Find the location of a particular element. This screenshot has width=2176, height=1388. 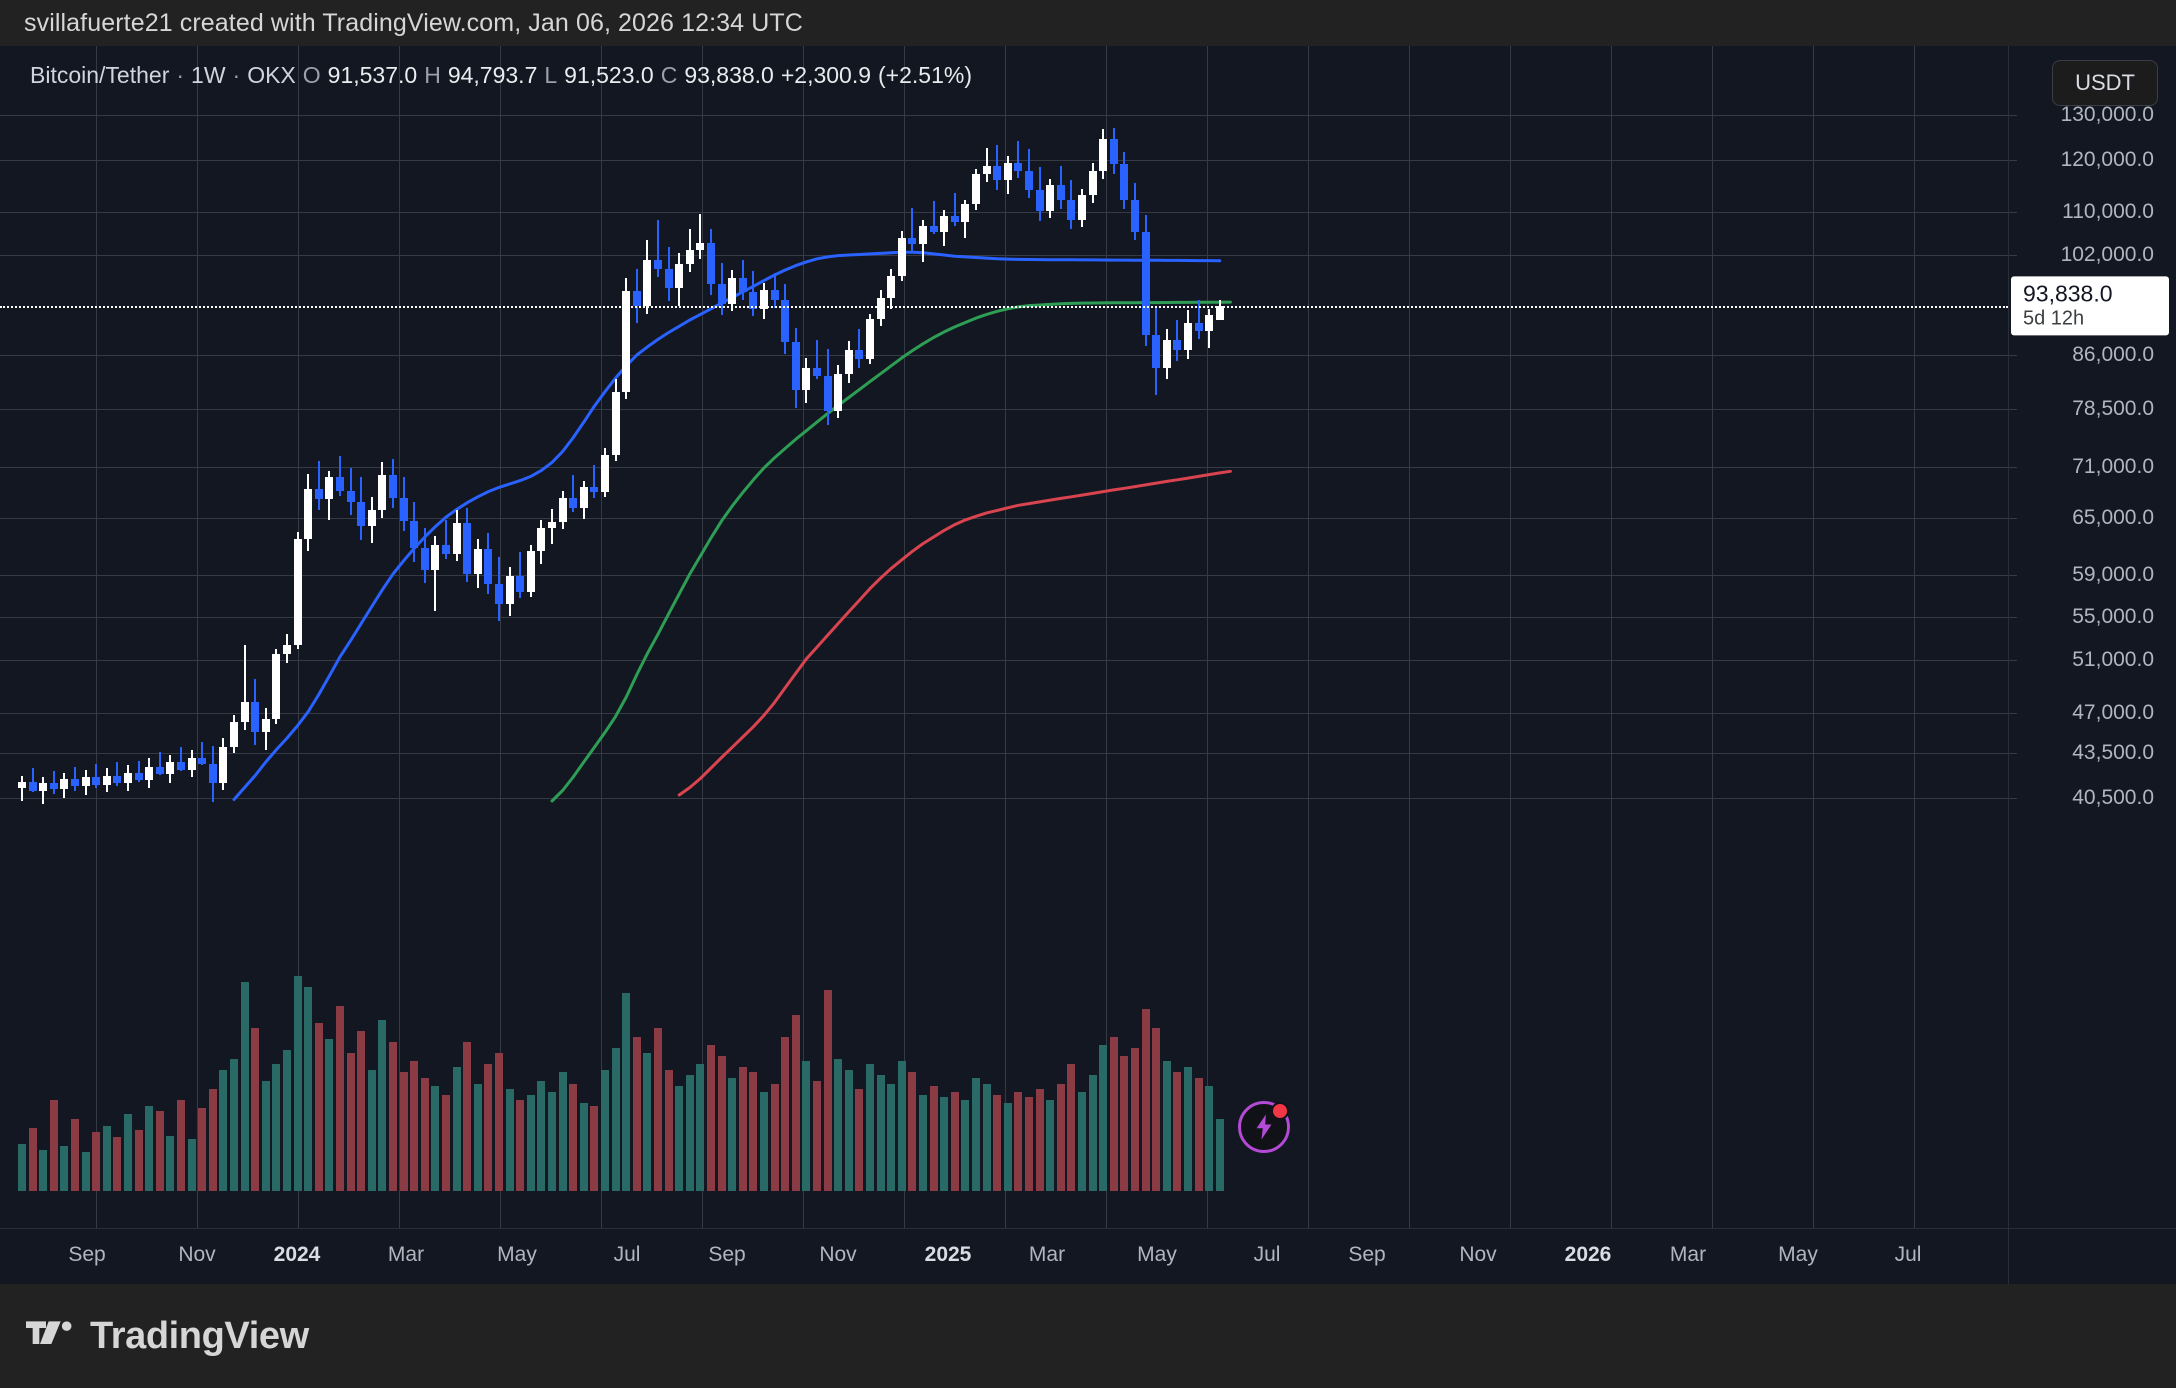

legend-exchange: OKX is located at coordinates (271, 75).